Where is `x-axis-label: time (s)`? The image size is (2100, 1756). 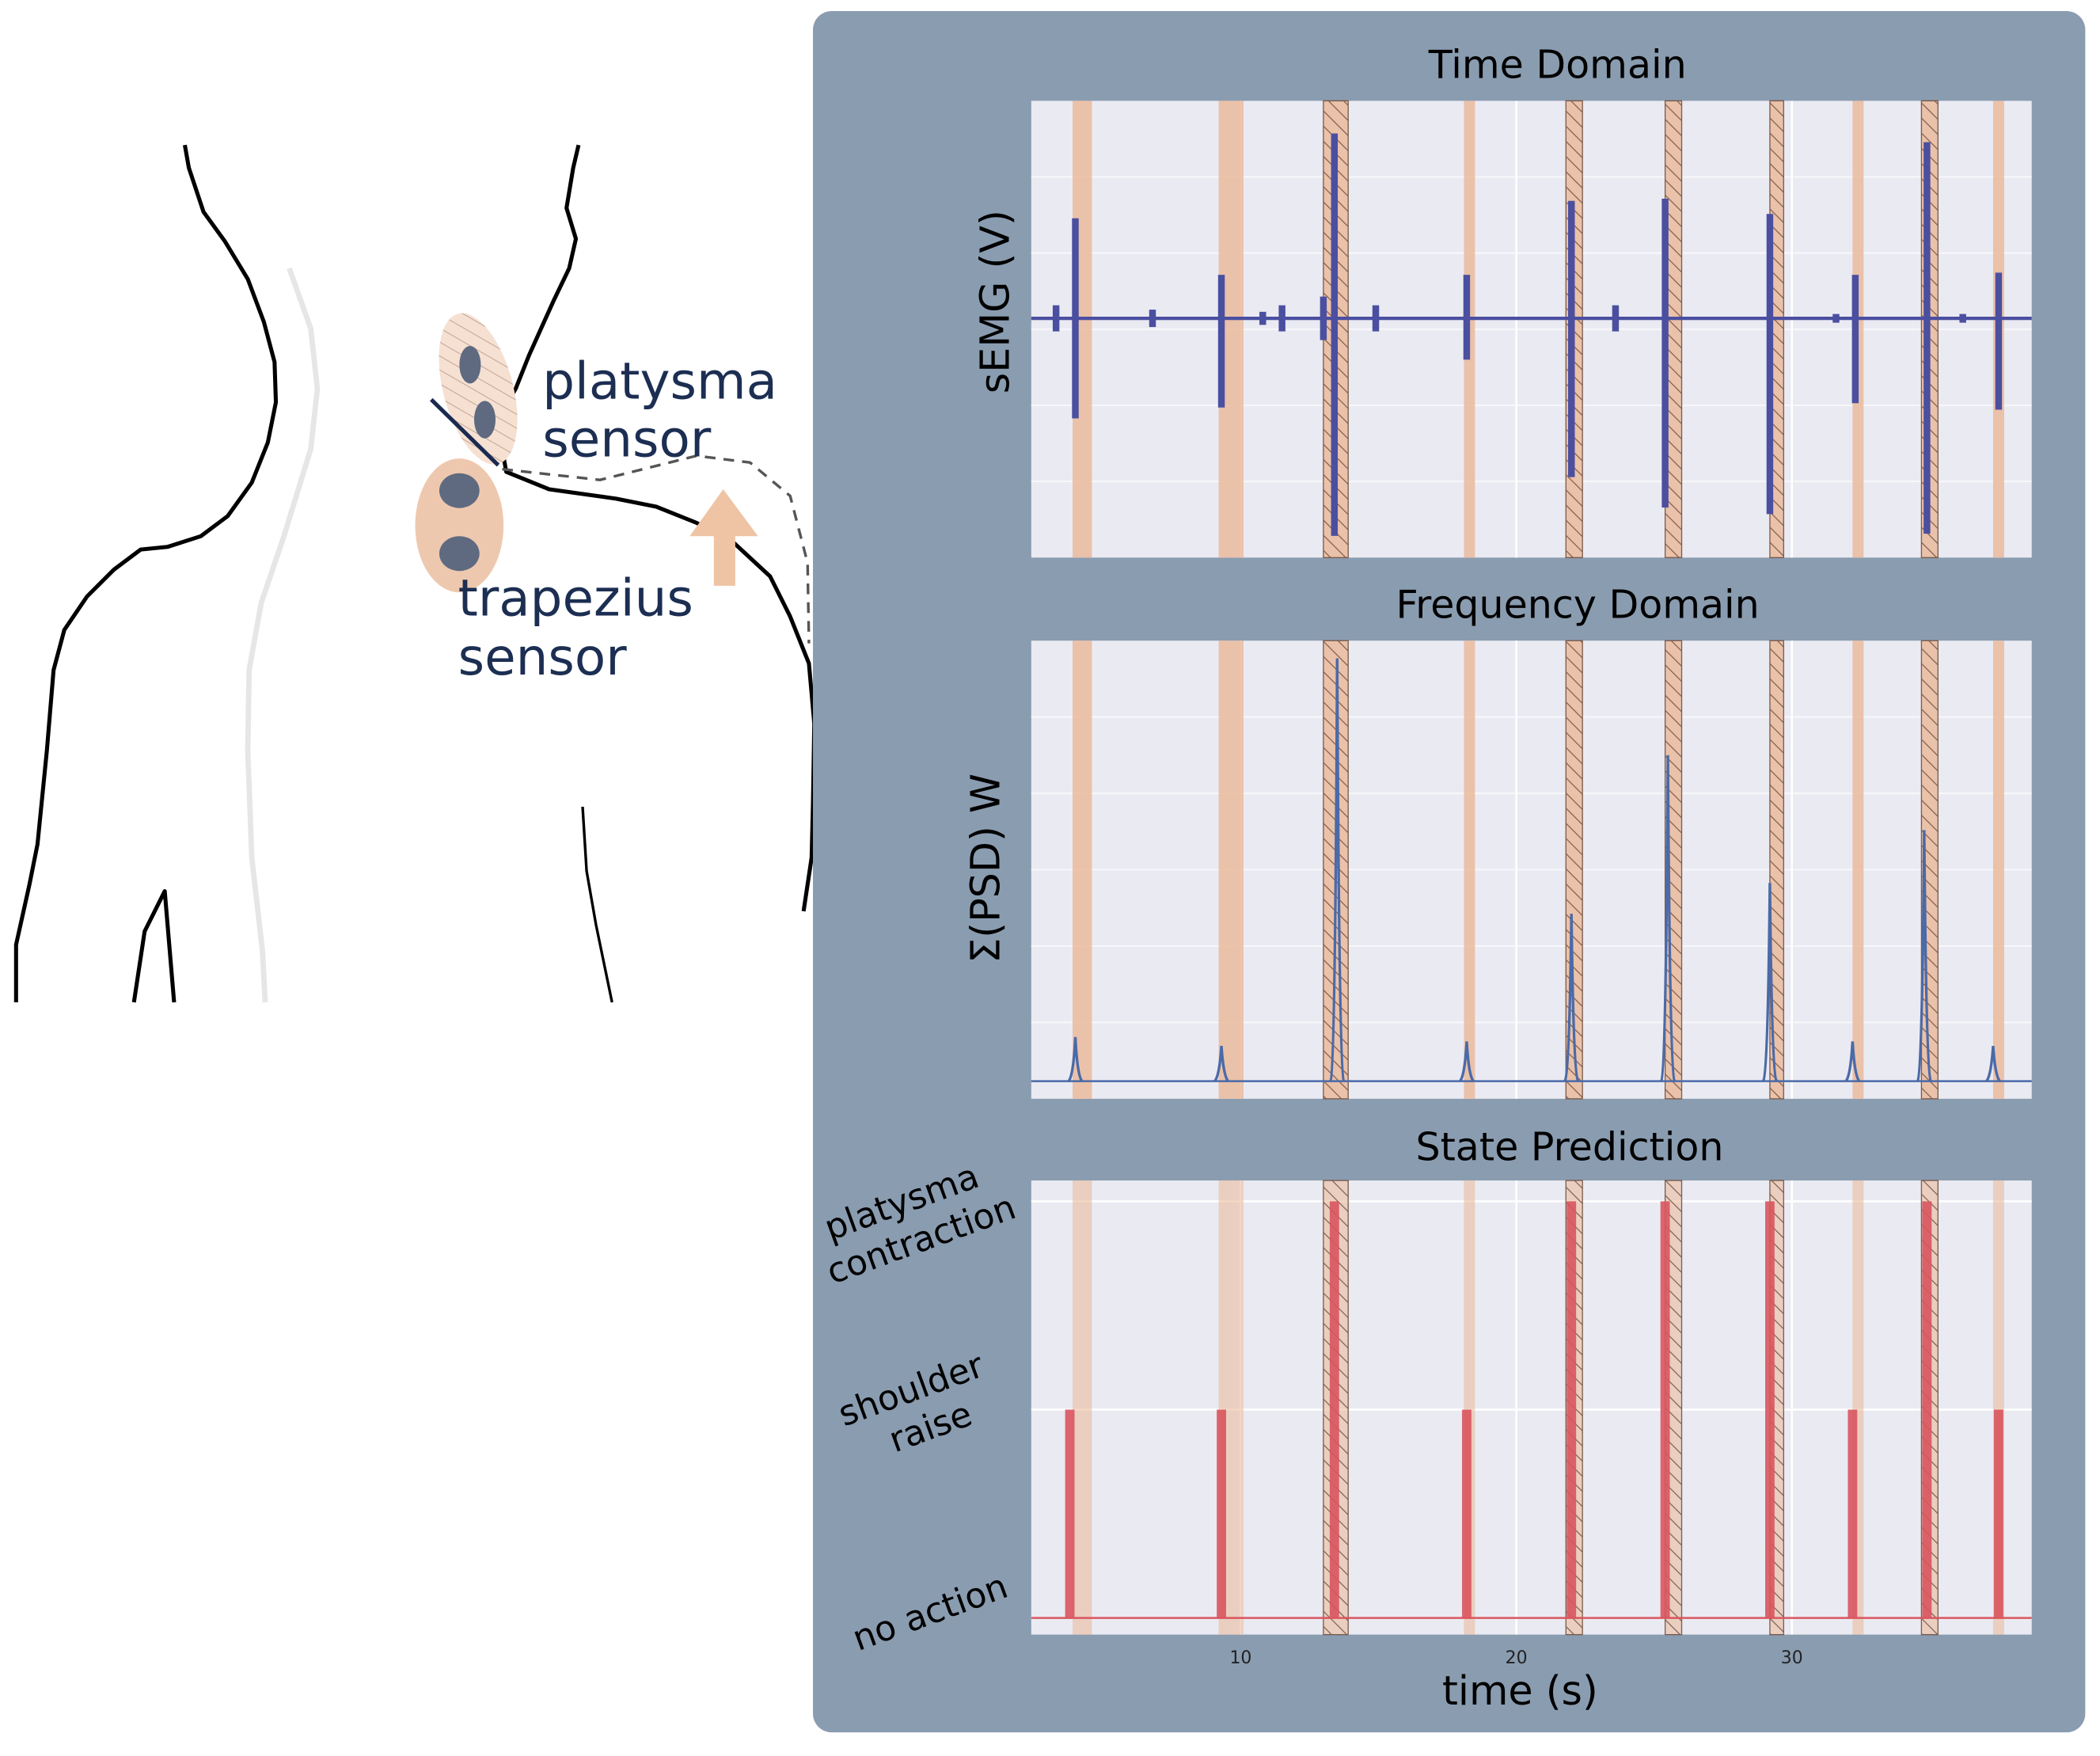
x-axis-label: time (s) is located at coordinates (1520, 1690).